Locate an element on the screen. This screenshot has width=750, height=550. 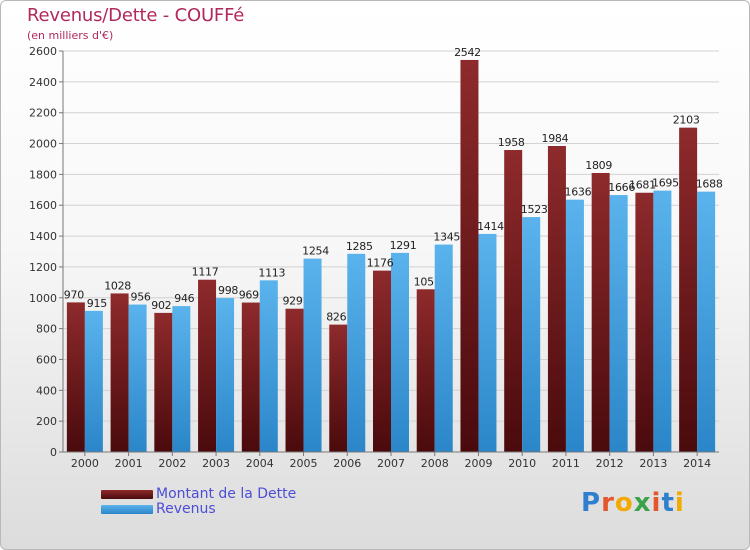
x-tick-label: 2006 is located at coordinates (347, 463).